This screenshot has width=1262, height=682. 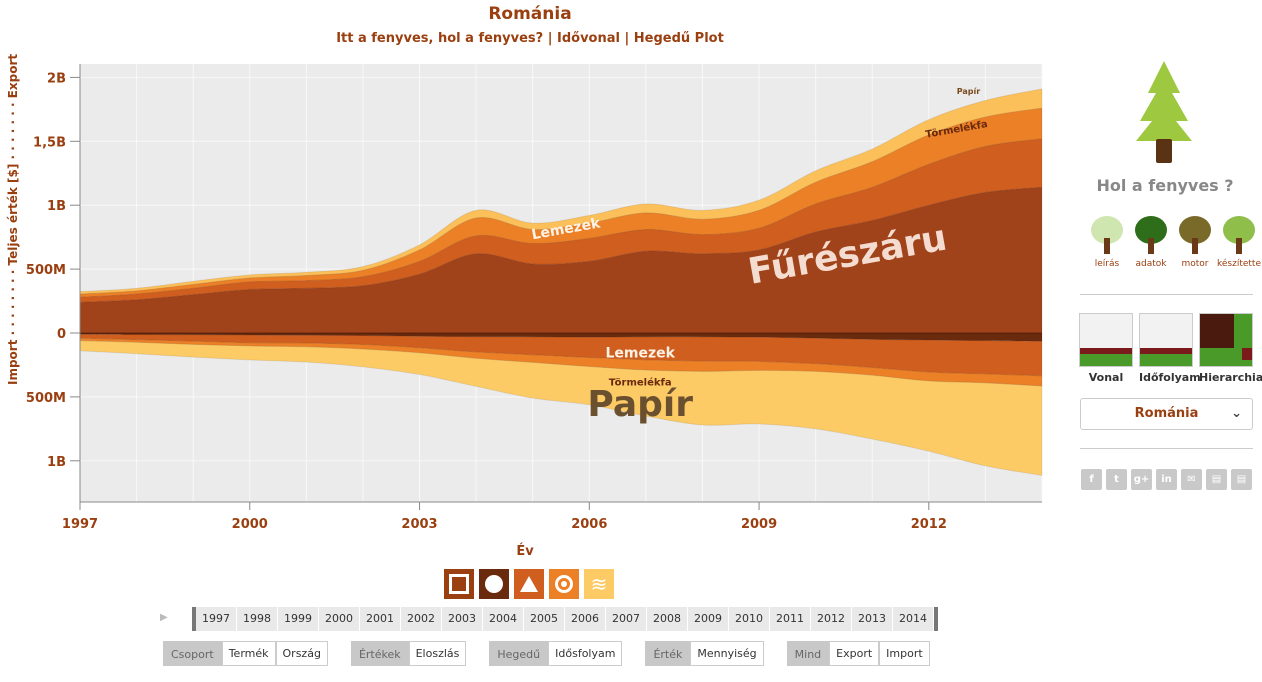 What do you see at coordinates (379, 653) in the screenshot?
I see `control-group-label: Értékek` at bounding box center [379, 653].